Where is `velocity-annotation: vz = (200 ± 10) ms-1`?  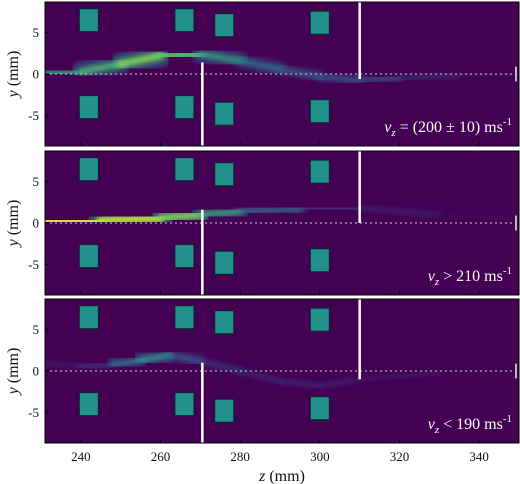 velocity-annotation: vz = (200 ± 10) ms-1 is located at coordinates (448, 127).